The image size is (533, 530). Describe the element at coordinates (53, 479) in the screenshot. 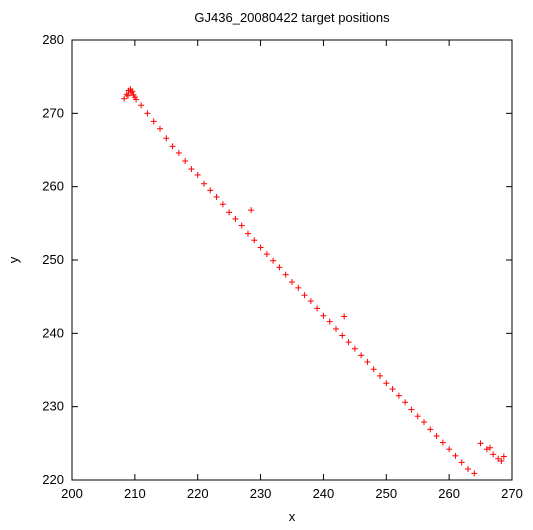

I see `y-tick-label: 220` at that location.